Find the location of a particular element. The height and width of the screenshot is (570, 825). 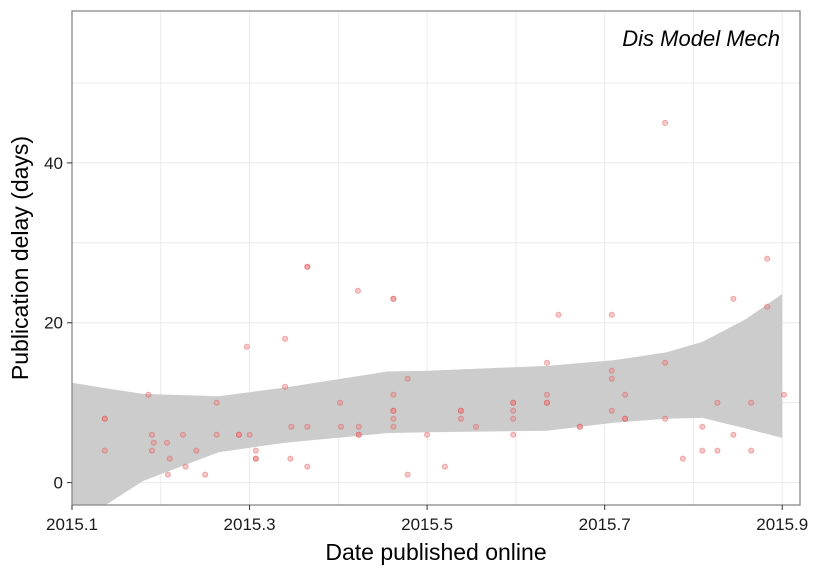

y-tick-label: 40 is located at coordinates (53, 163).